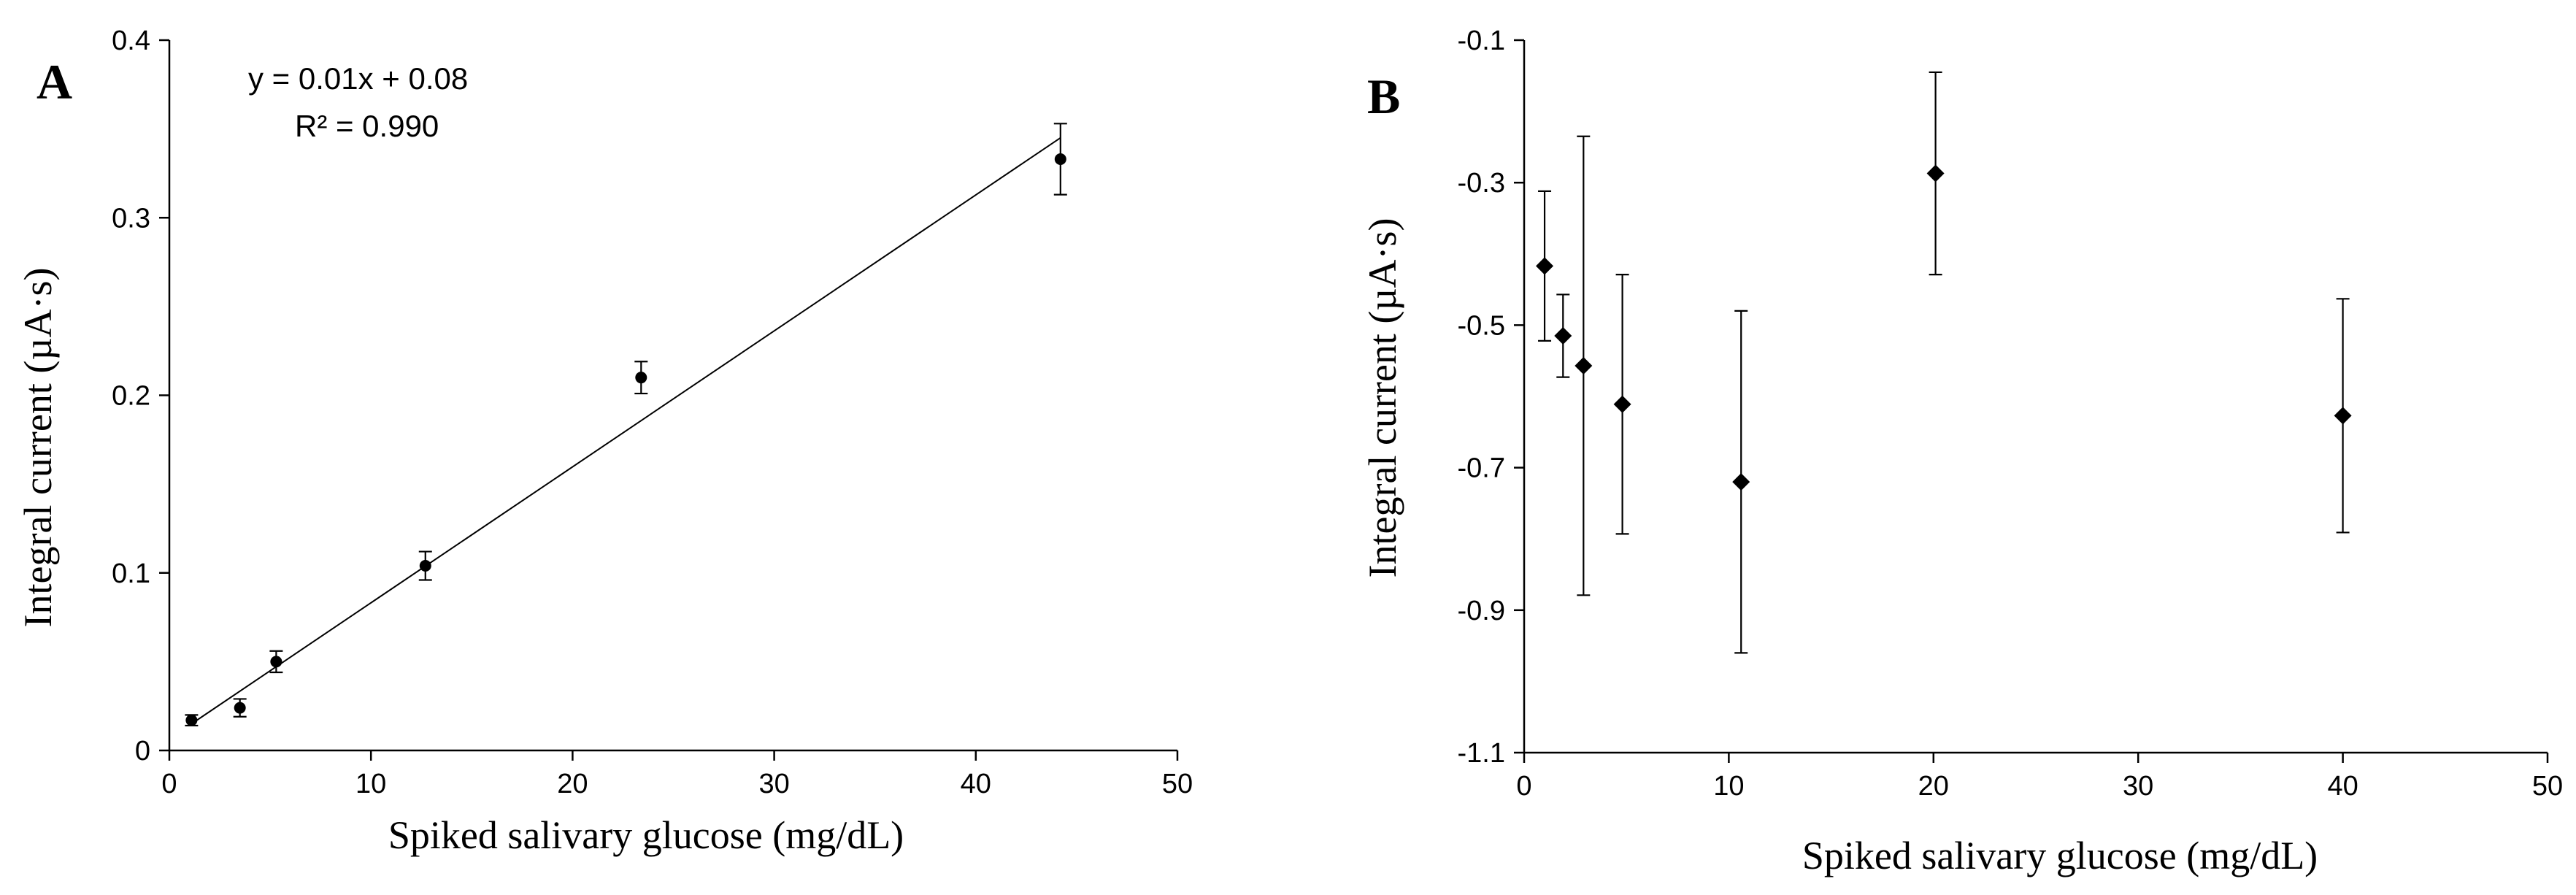  Describe the element at coordinates (1481, 325) in the screenshot. I see `panel-b-y-tick-label: -0.5` at that location.